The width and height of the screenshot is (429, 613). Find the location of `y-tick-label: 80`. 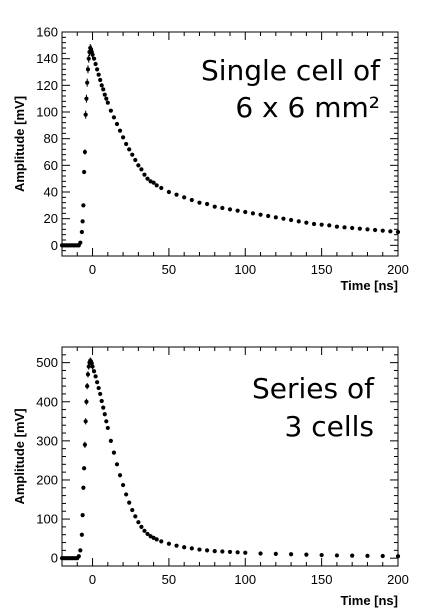

y-tick-label: 80 is located at coordinates (51, 138).